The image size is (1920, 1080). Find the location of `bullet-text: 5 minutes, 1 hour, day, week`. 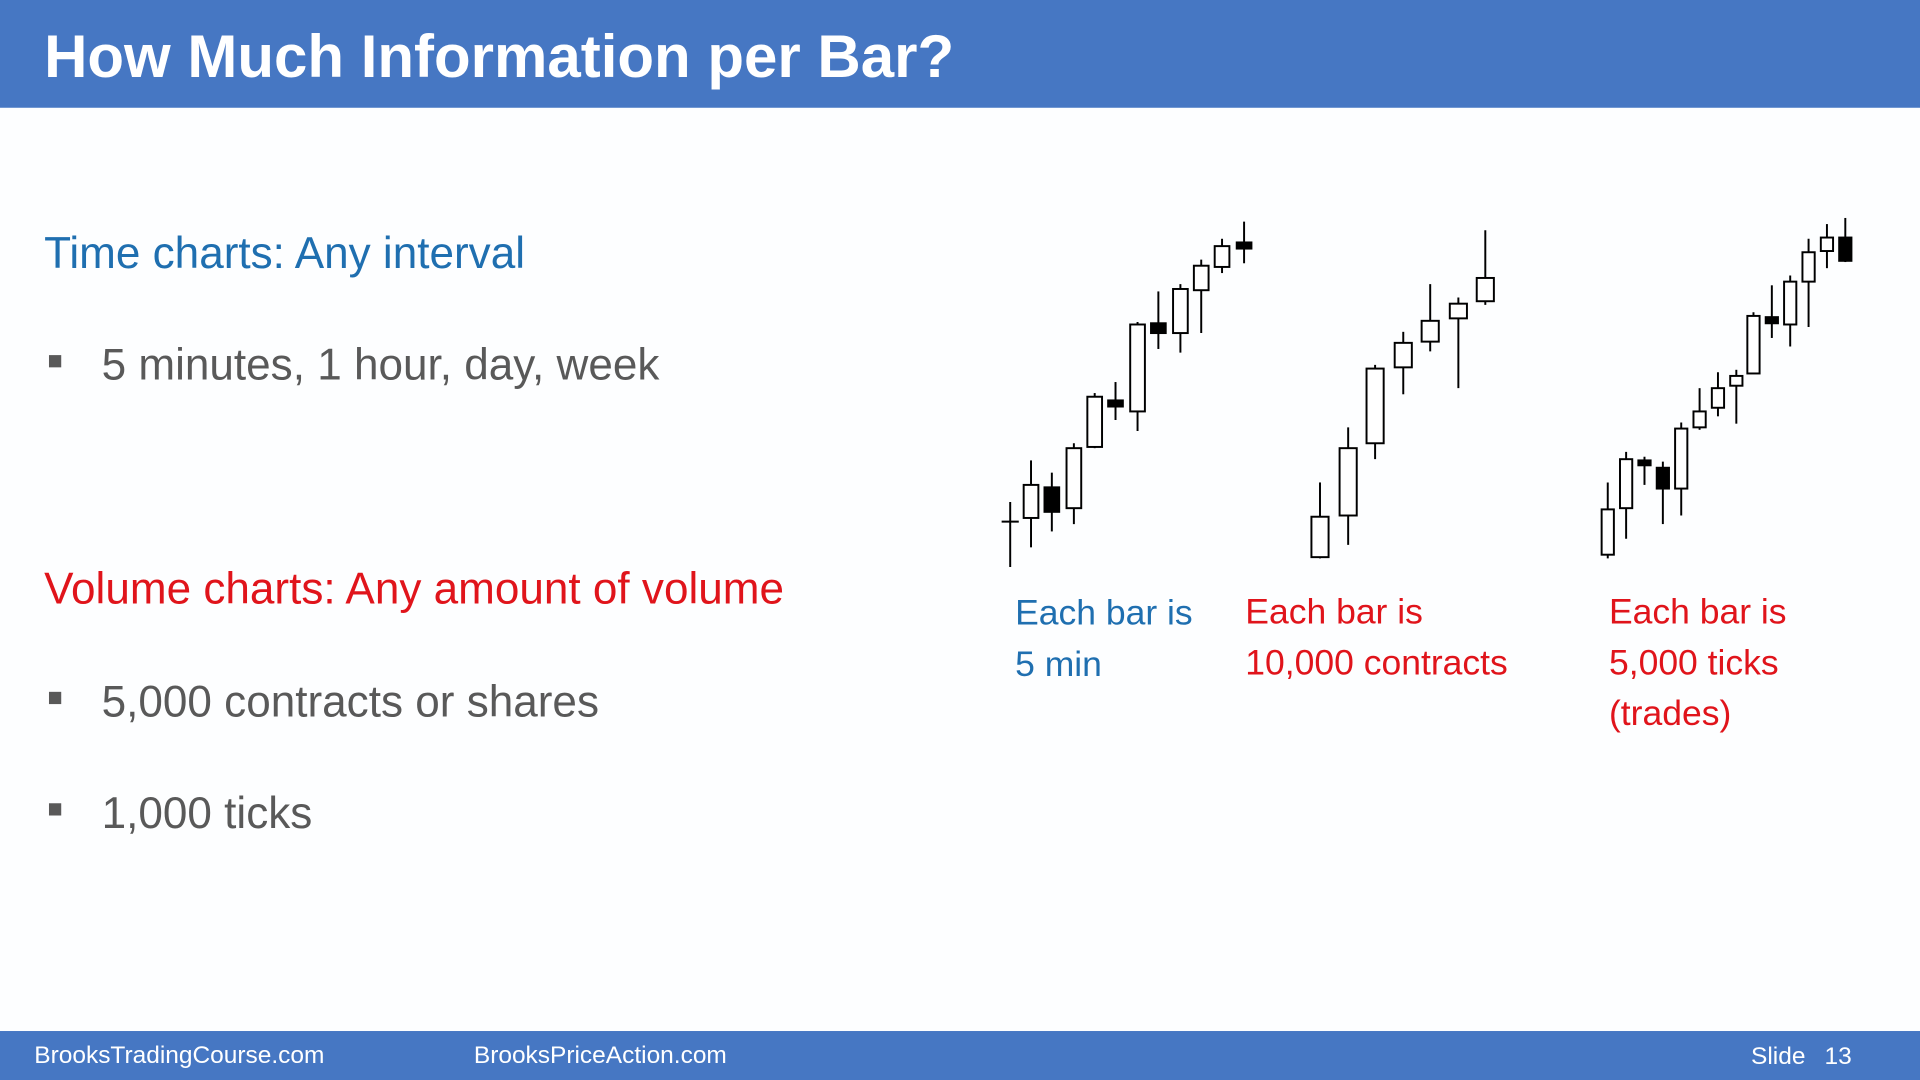

bullet-text: 5 minutes, 1 hour, day, week is located at coordinates (381, 365).